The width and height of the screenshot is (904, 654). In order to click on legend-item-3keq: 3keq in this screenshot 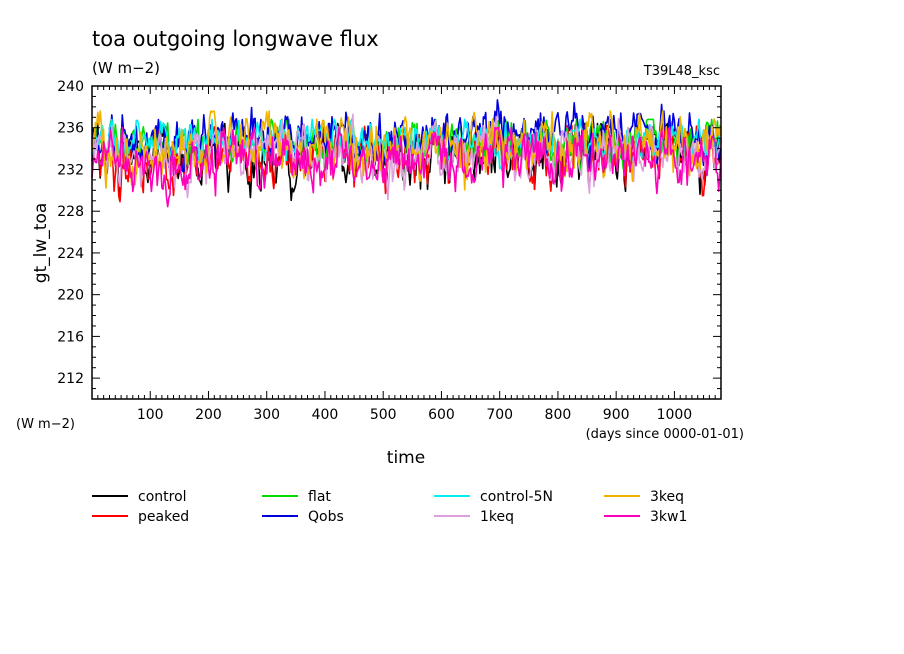, I will do `click(644, 497)`.